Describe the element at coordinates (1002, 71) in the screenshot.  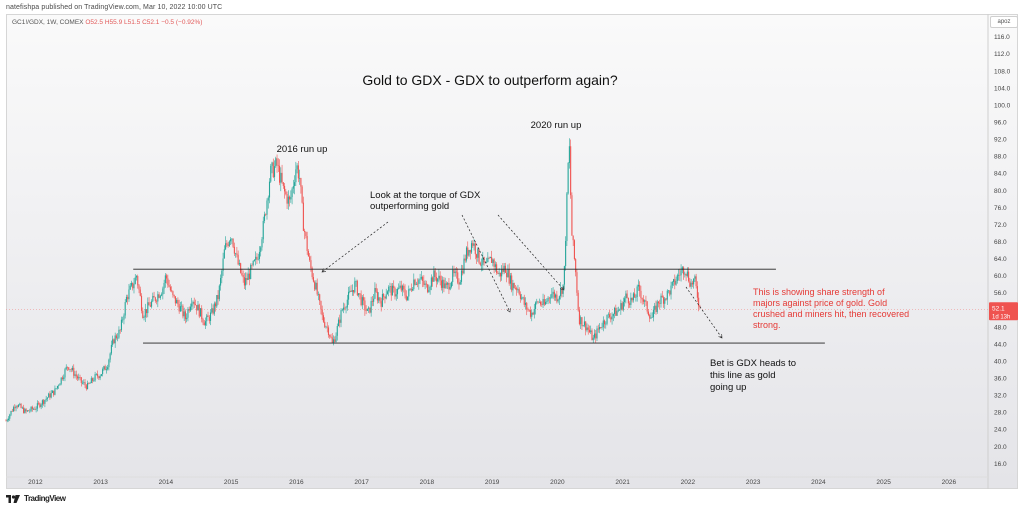
I see `y-tick-label: 108.0` at that location.